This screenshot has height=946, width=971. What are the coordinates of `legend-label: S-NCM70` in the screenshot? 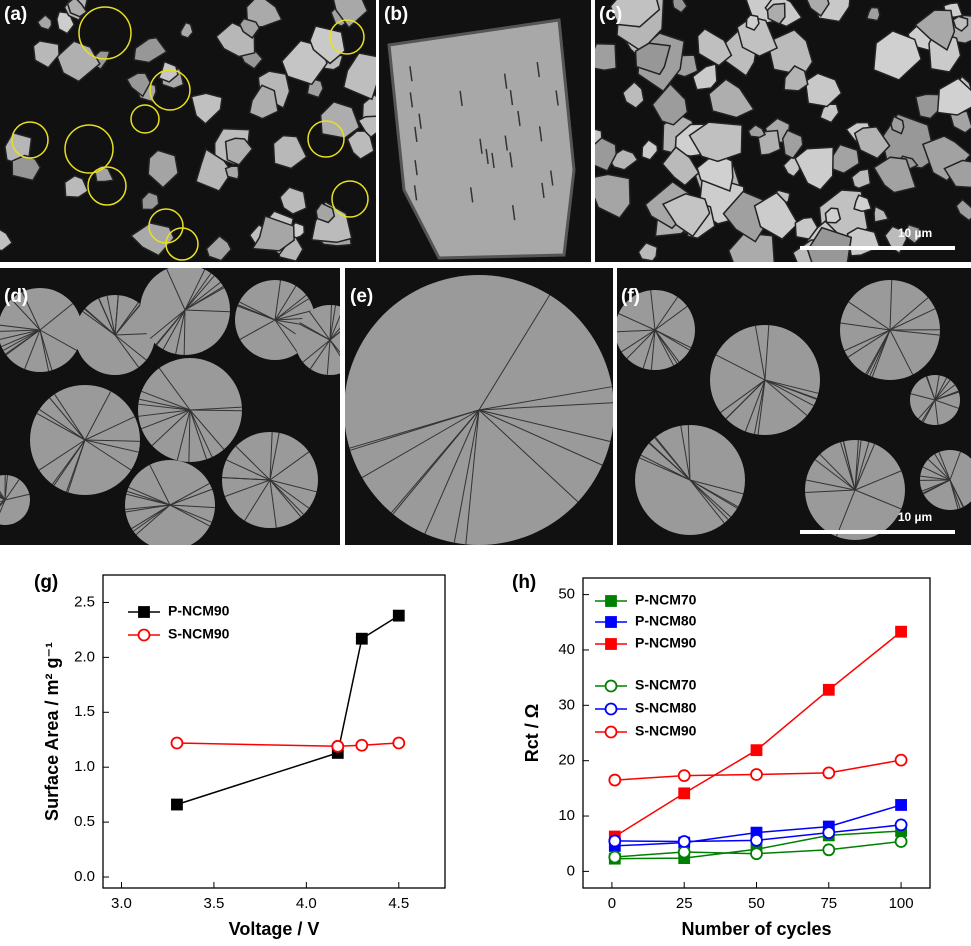 It's located at (666, 685).